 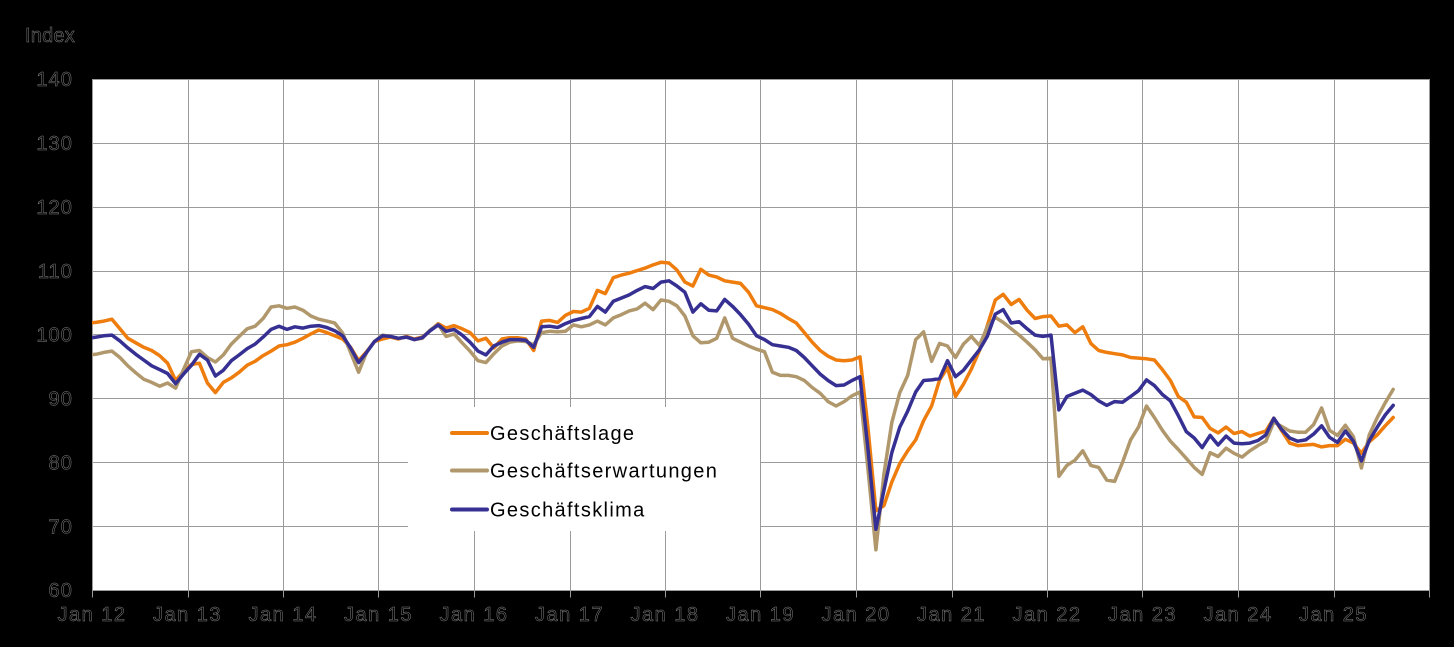 I want to click on svg-text: Jan 14, so click(x=282, y=615).